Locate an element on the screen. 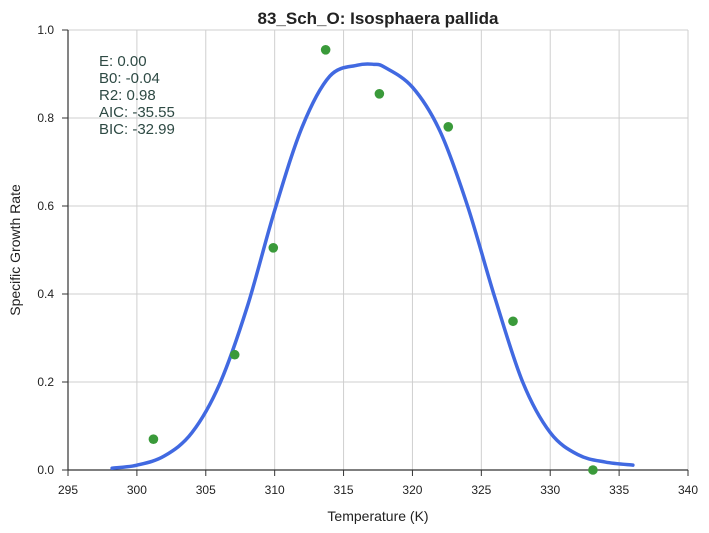  x-tick-label: 335 is located at coordinates (619, 490).